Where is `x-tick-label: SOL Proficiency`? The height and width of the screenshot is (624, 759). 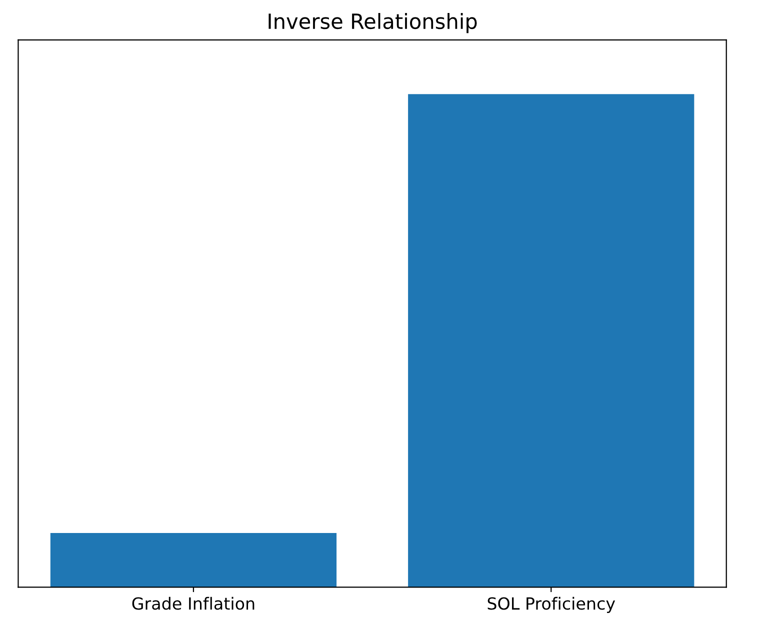 x-tick-label: SOL Proficiency is located at coordinates (552, 605).